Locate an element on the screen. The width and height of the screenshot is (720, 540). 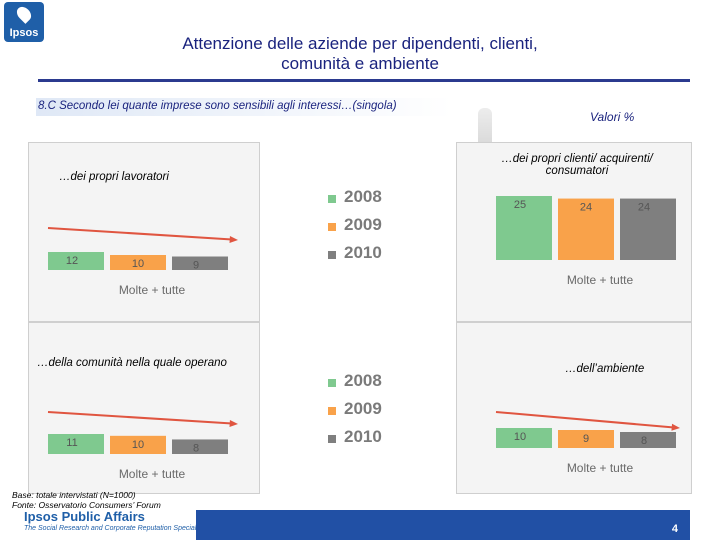
footnote-base: Base: totale intervistati (N=1000) is located at coordinates (74, 495).